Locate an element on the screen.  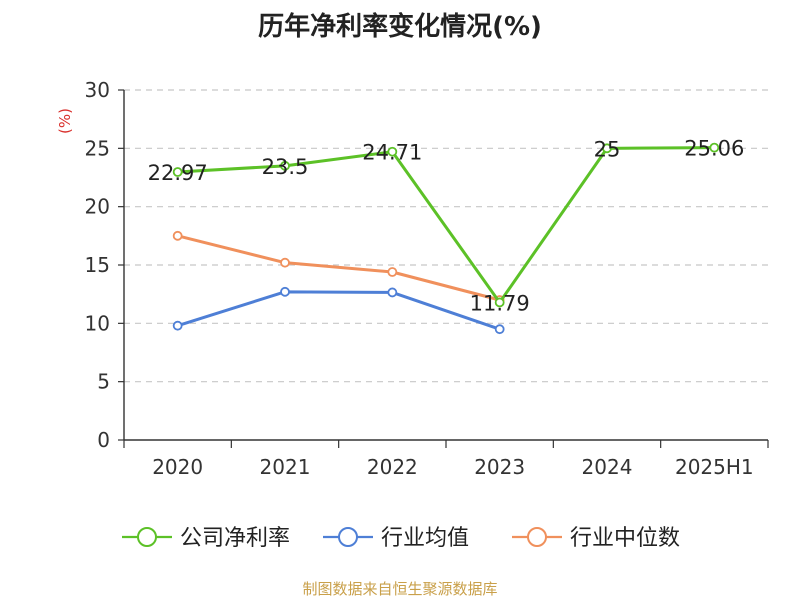
x-tick-label: 2023 is located at coordinates (499, 467).